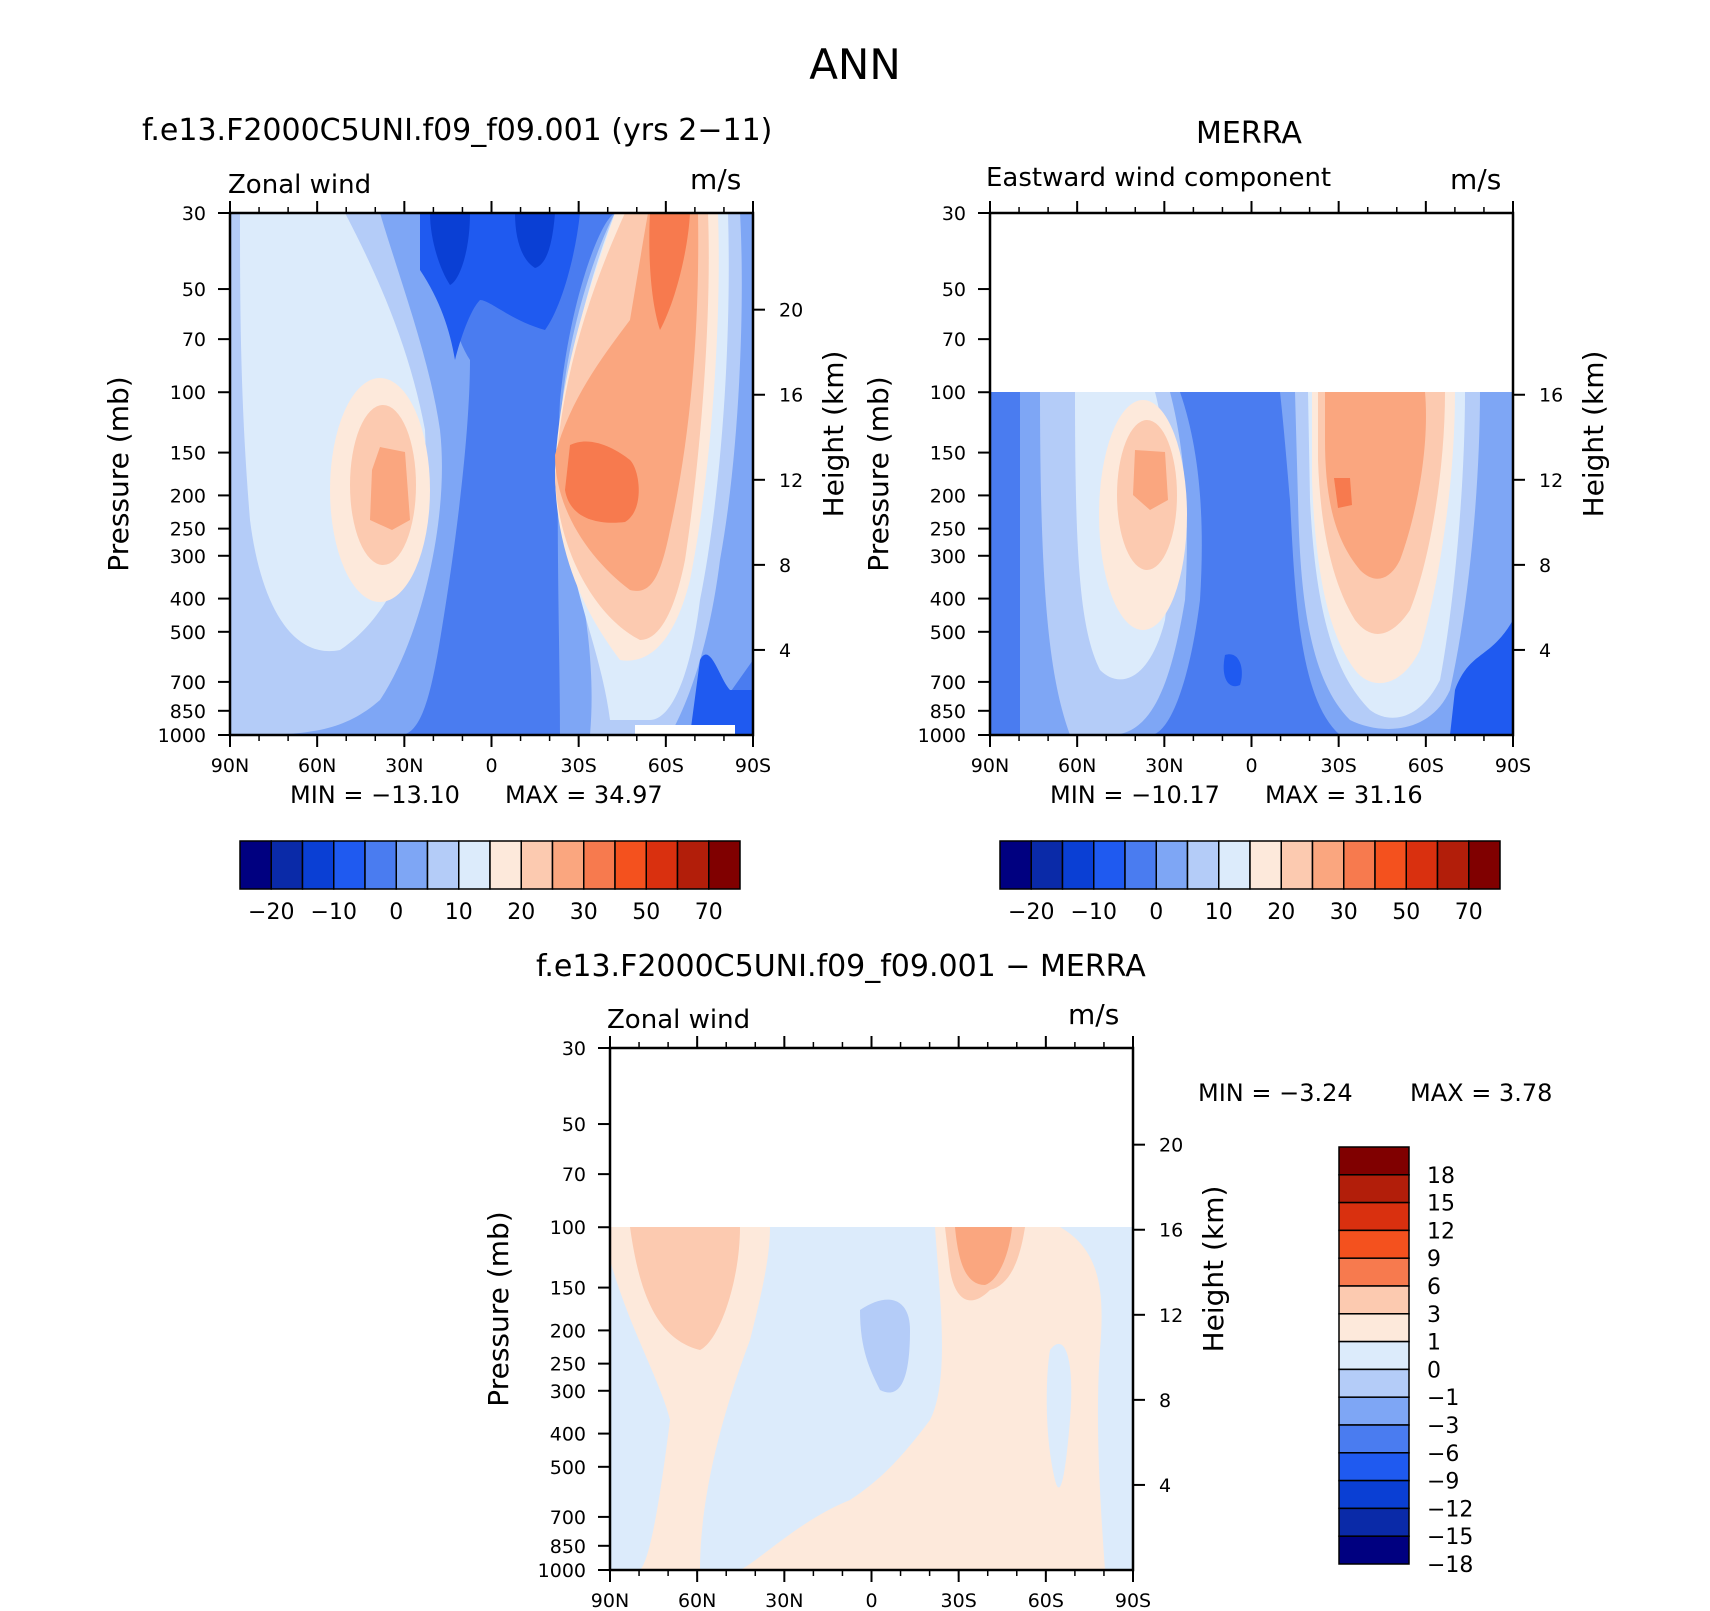 Image resolution: width=1710 pixels, height=1611 pixels. I want to click on panel2-y-tick-label: 50, so click(954, 290).